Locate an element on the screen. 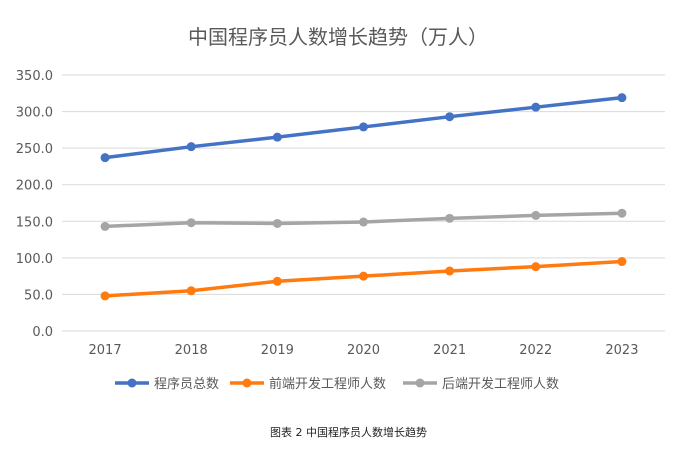  legend-label-2: 后端开发工程师人数 is located at coordinates (500, 384).